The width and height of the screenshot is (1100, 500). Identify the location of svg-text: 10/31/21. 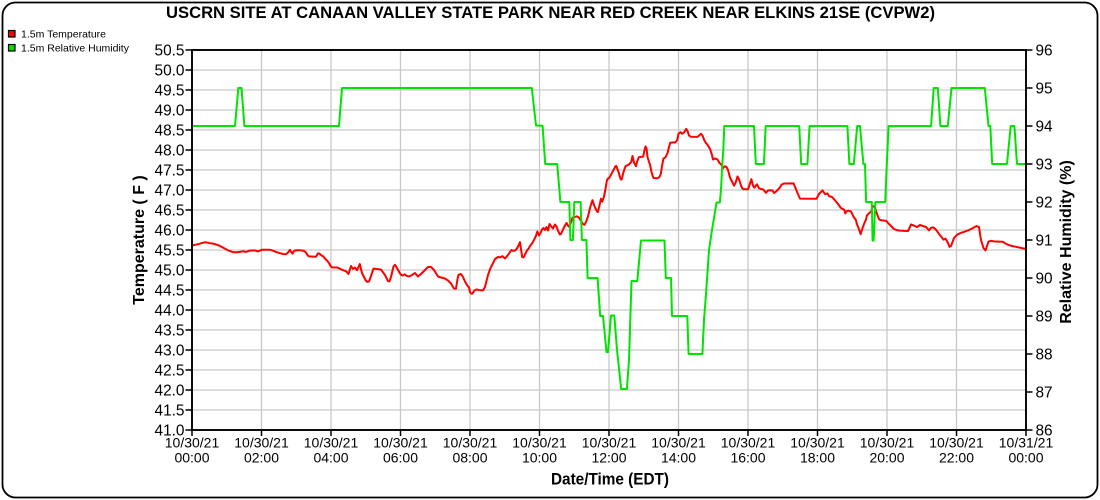
(1026, 443).